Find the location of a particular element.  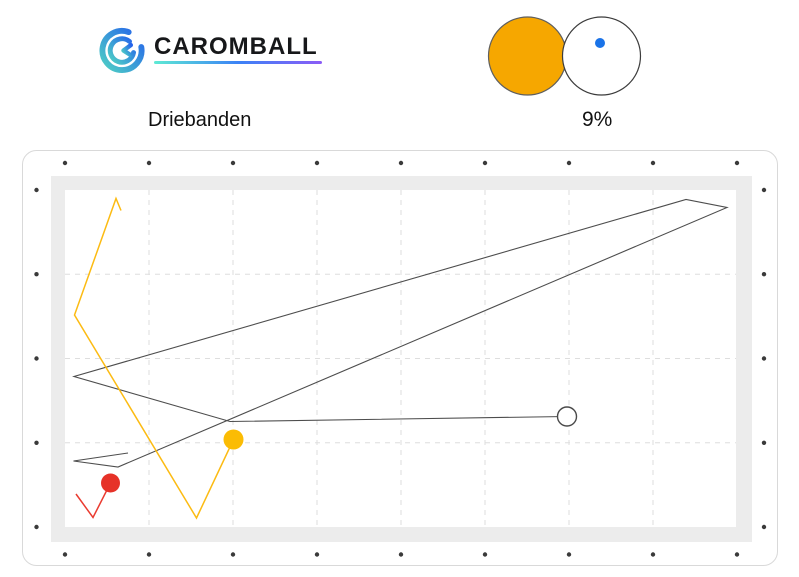

brand-name: CAROMBALL is located at coordinates (236, 46).